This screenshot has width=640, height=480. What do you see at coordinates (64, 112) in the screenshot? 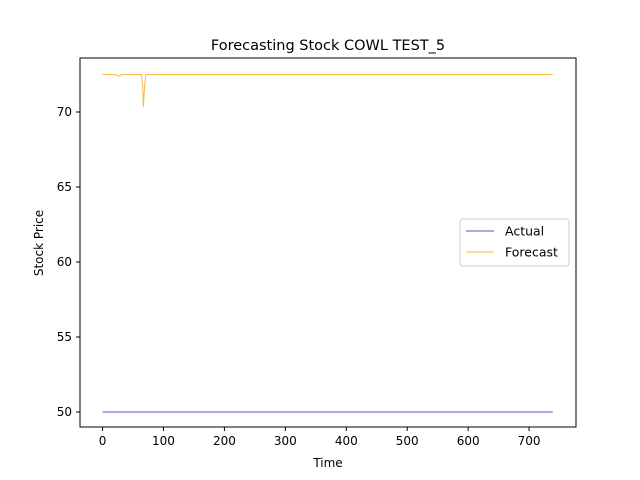
I see `y-tick-label: 70` at bounding box center [64, 112].